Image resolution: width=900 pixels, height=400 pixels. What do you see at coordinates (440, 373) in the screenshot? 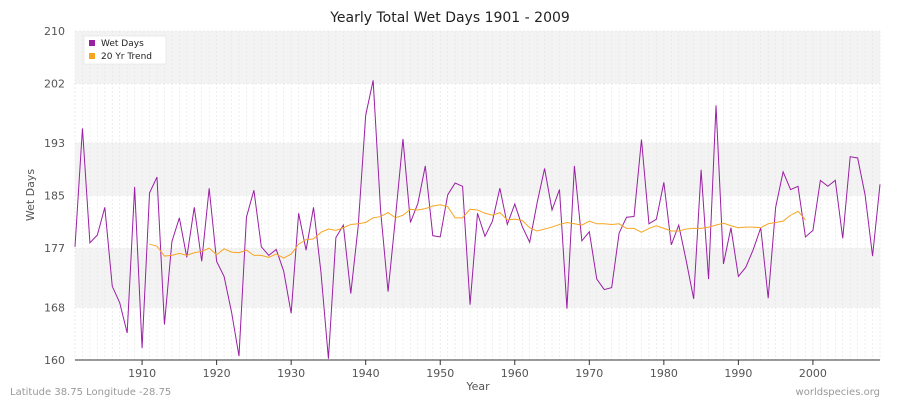
I see `x-tick-label: 1950` at bounding box center [440, 373].